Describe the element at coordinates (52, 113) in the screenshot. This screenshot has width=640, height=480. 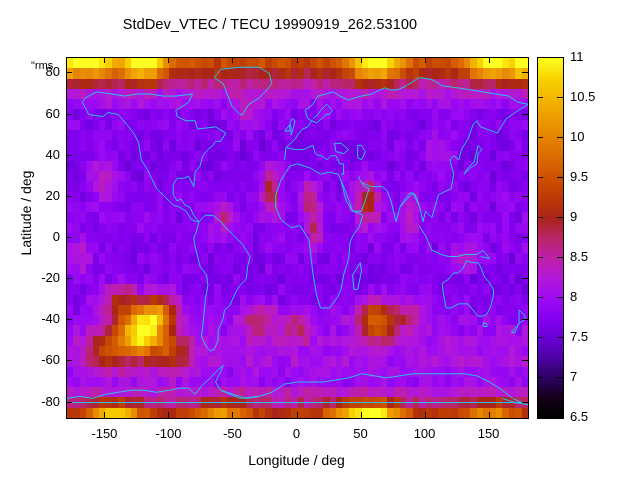
I see `y-tick-label: 60` at that location.